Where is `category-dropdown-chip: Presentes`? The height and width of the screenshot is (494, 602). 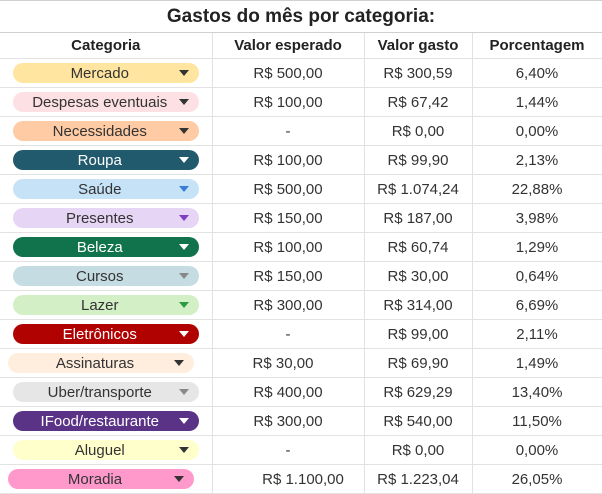 category-dropdown-chip: Presentes is located at coordinates (105, 218).